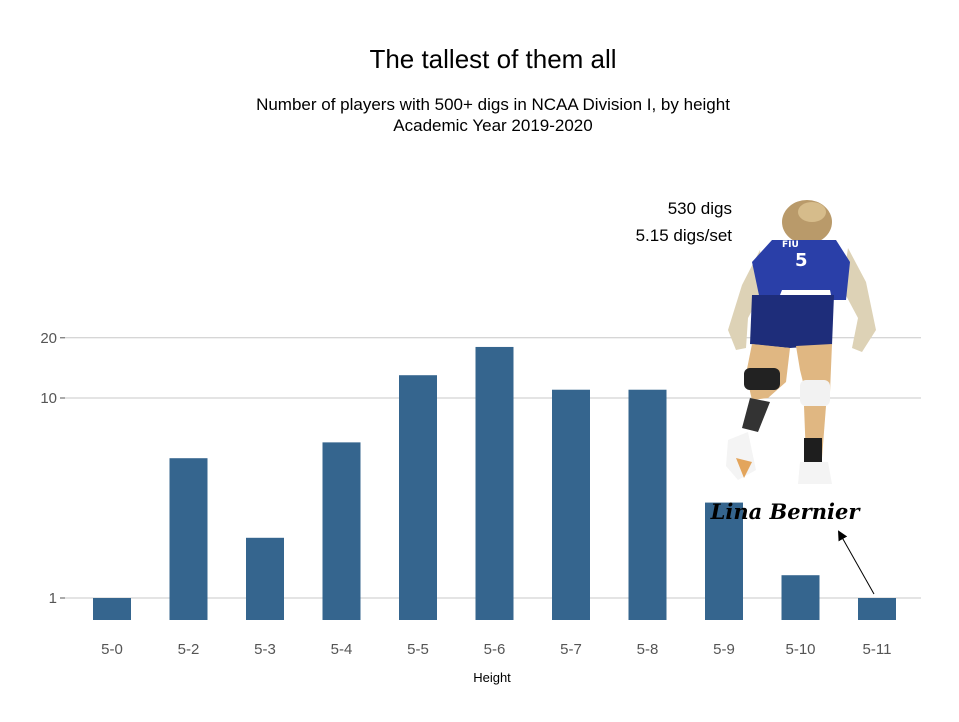 Image resolution: width=959 pixels, height=722 pixels. What do you see at coordinates (492, 677) in the screenshot?
I see `x-axis-label: Height` at bounding box center [492, 677].